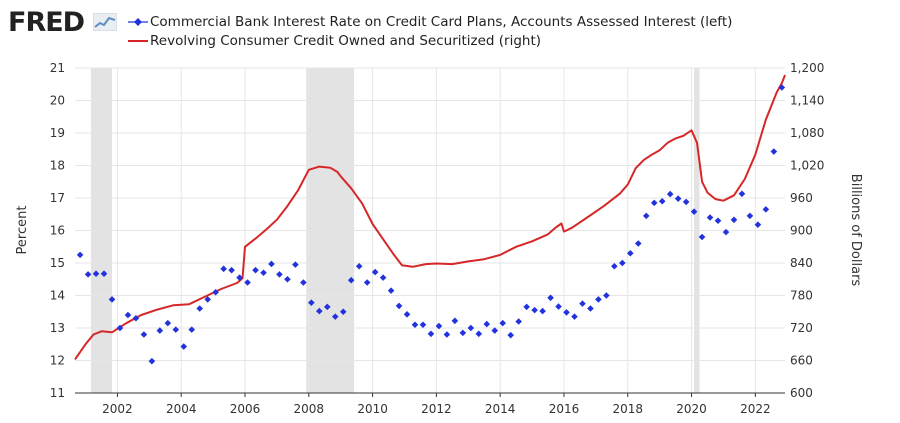  I want to click on y-right-tick-label: 720, so click(801, 328).